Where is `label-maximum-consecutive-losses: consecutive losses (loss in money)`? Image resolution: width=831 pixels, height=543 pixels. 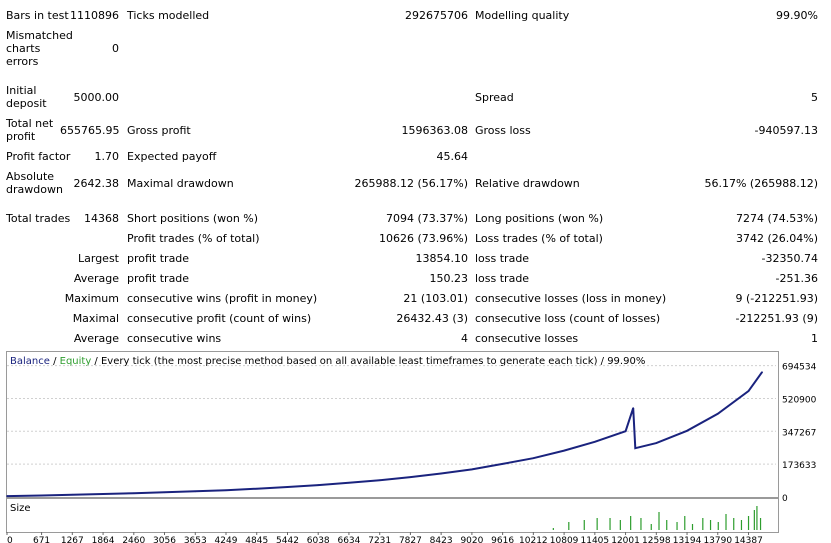
label-maximum-consecutive-losses: consecutive losses (loss in money) is located at coordinates (571, 298).